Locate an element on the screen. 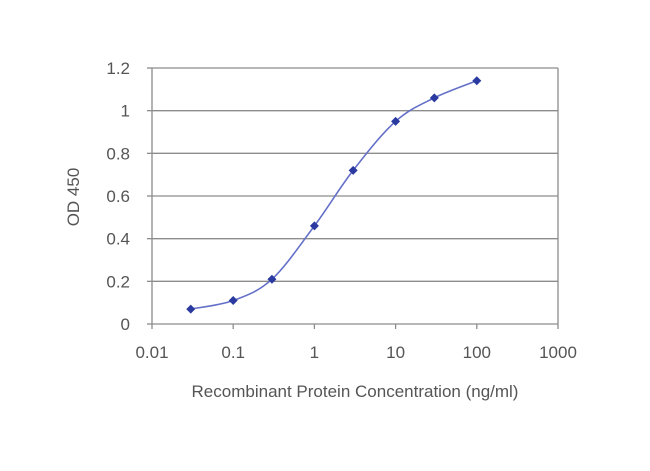 This screenshot has width=650, height=471. y-tick-label-1: 0.2 is located at coordinates (118, 281).